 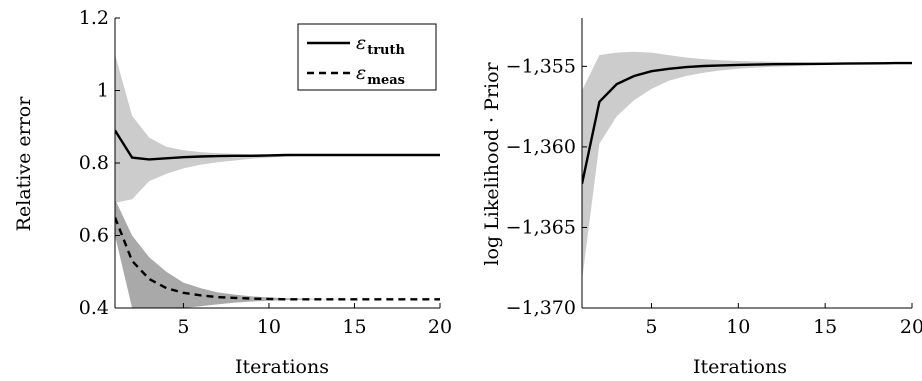 I want to click on y-tick-label: 0.8, so click(x=94, y=163).